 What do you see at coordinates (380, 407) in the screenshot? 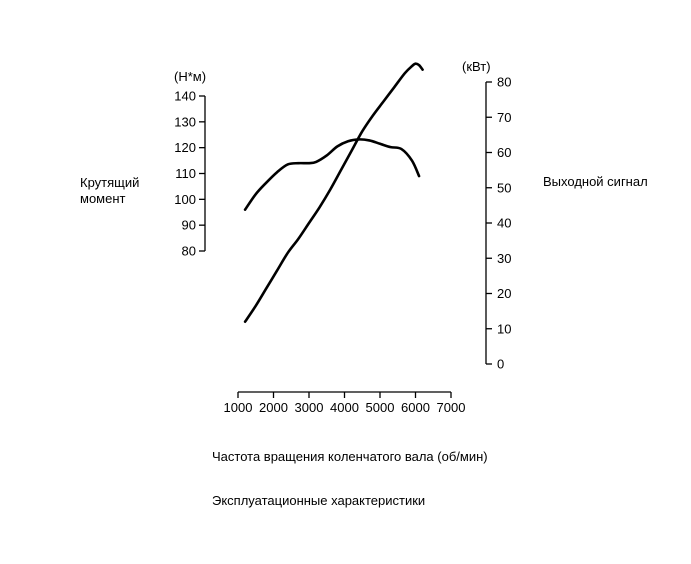
I see `x-tick-label: 5000` at bounding box center [380, 407].